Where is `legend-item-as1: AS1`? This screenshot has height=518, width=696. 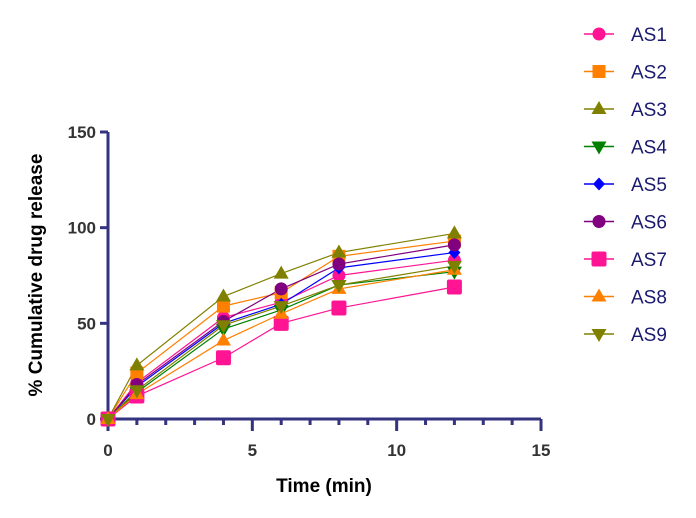
legend-item-as1: AS1 is located at coordinates (625, 35).